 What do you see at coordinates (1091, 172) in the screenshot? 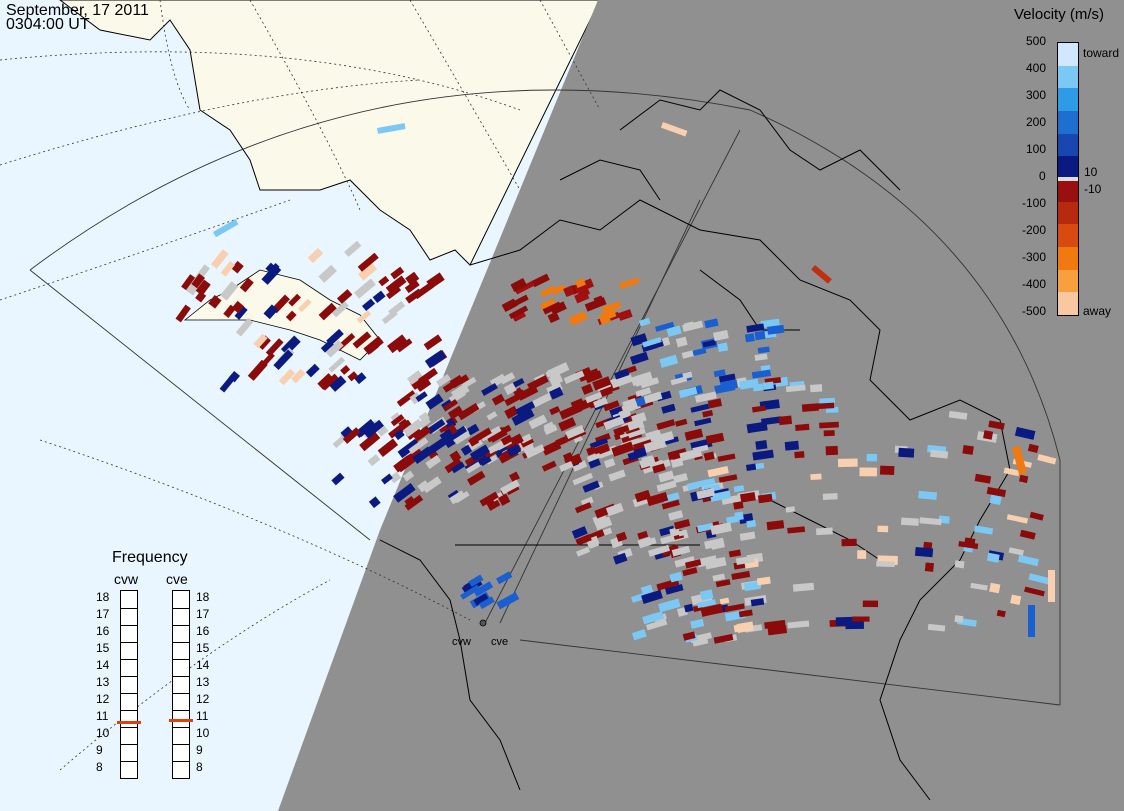
I see `velocity-tick: 10` at bounding box center [1091, 172].